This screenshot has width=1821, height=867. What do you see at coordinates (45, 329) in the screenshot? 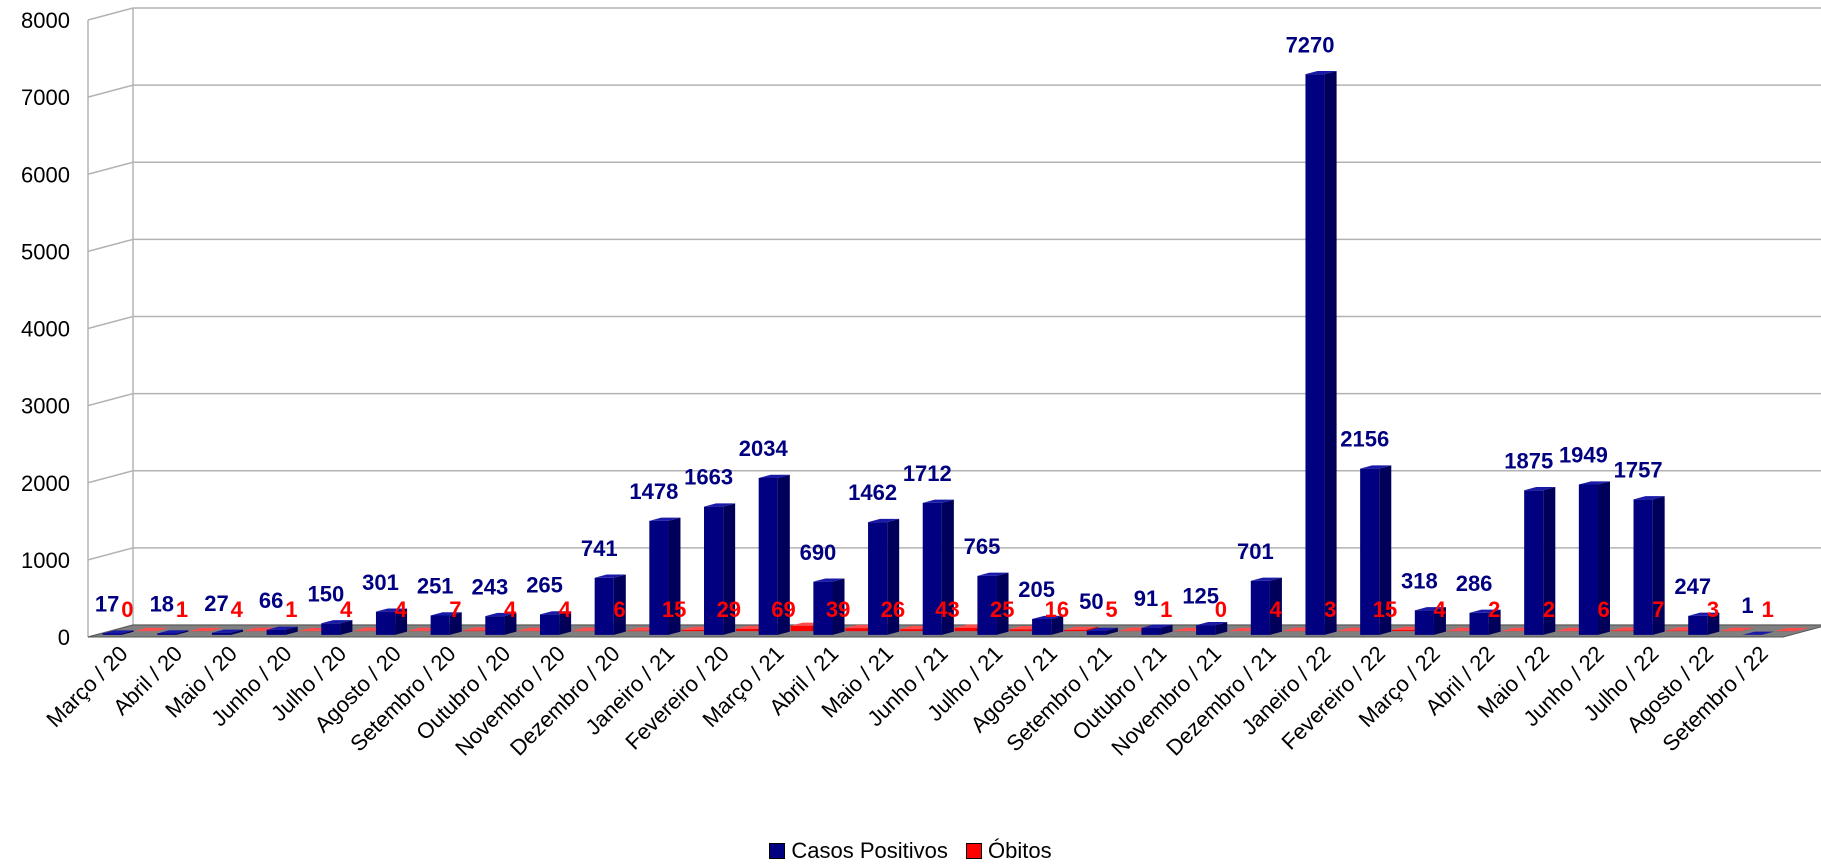
I see `y-tick-label: 4000` at bounding box center [45, 329].